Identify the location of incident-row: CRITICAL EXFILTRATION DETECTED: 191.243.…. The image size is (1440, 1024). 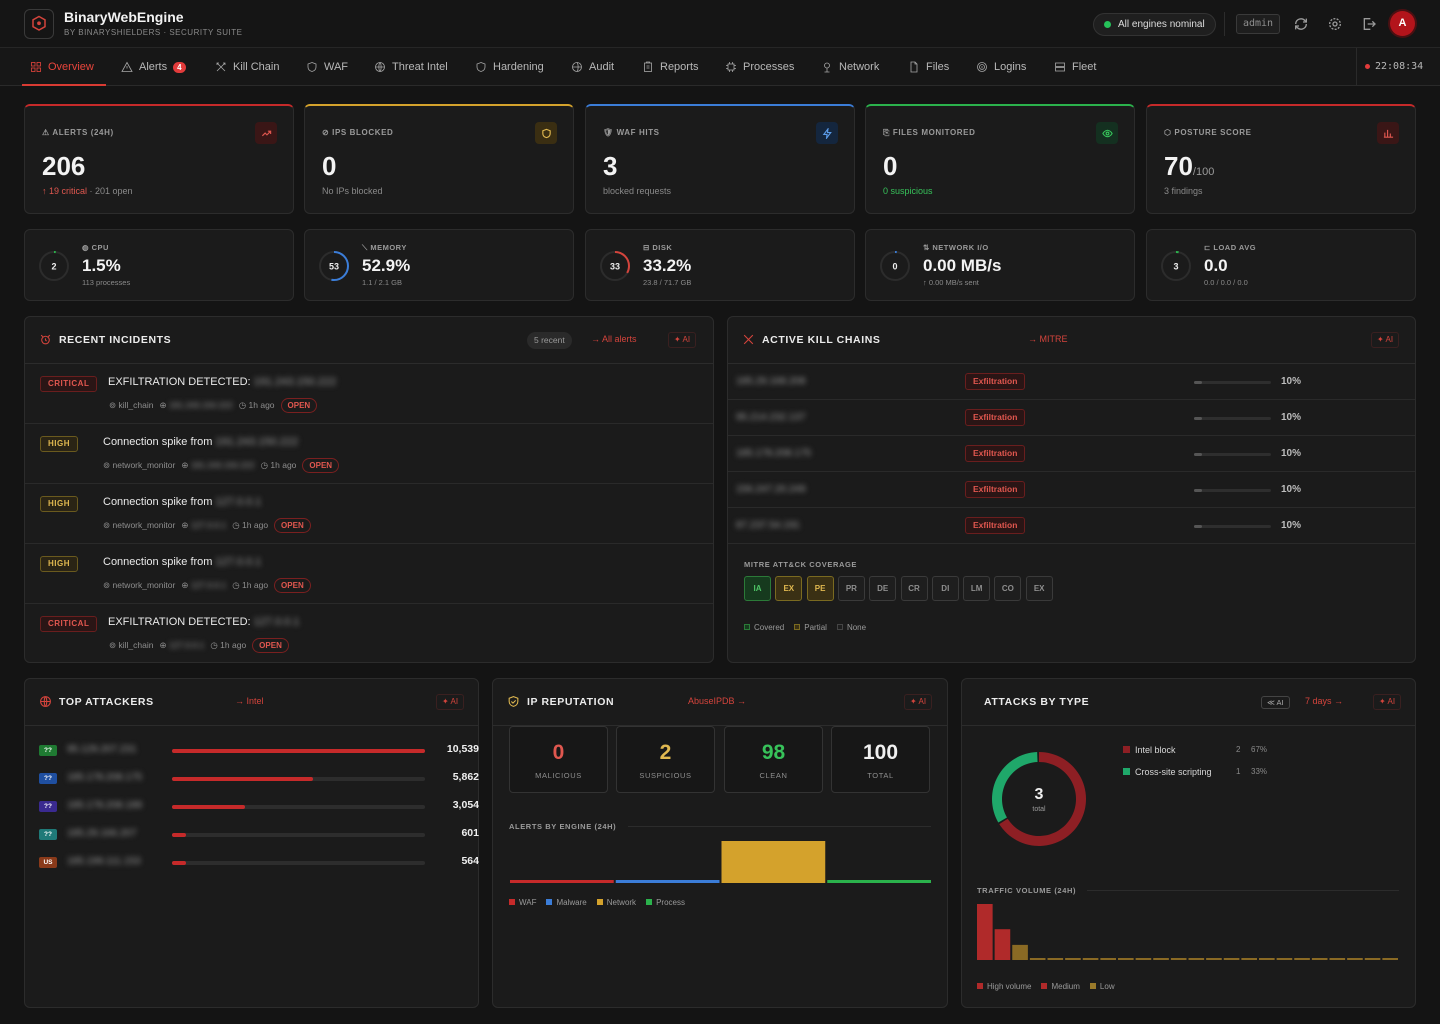
(369, 394).